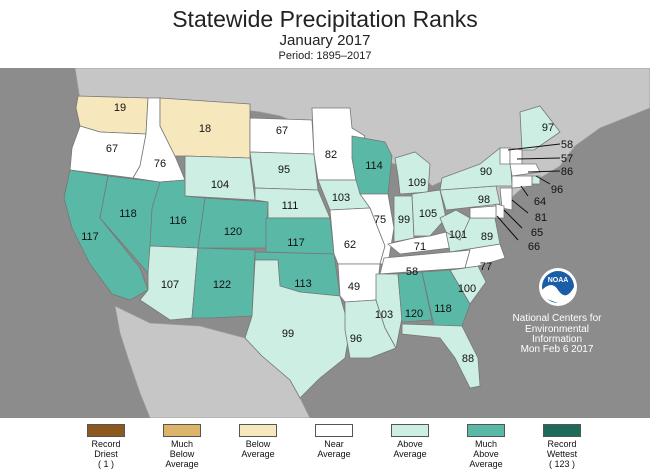  Describe the element at coordinates (506, 199) in the screenshot. I see `state-nj` at that location.